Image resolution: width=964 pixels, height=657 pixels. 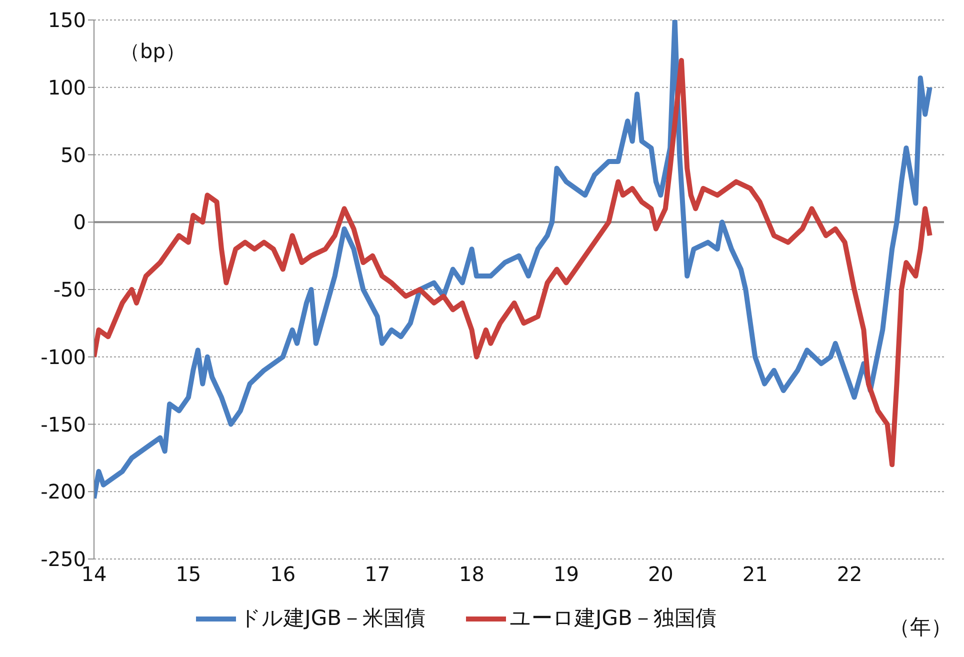 What do you see at coordinates (63, 356) in the screenshot?
I see `y-tick-label: -100` at bounding box center [63, 356].